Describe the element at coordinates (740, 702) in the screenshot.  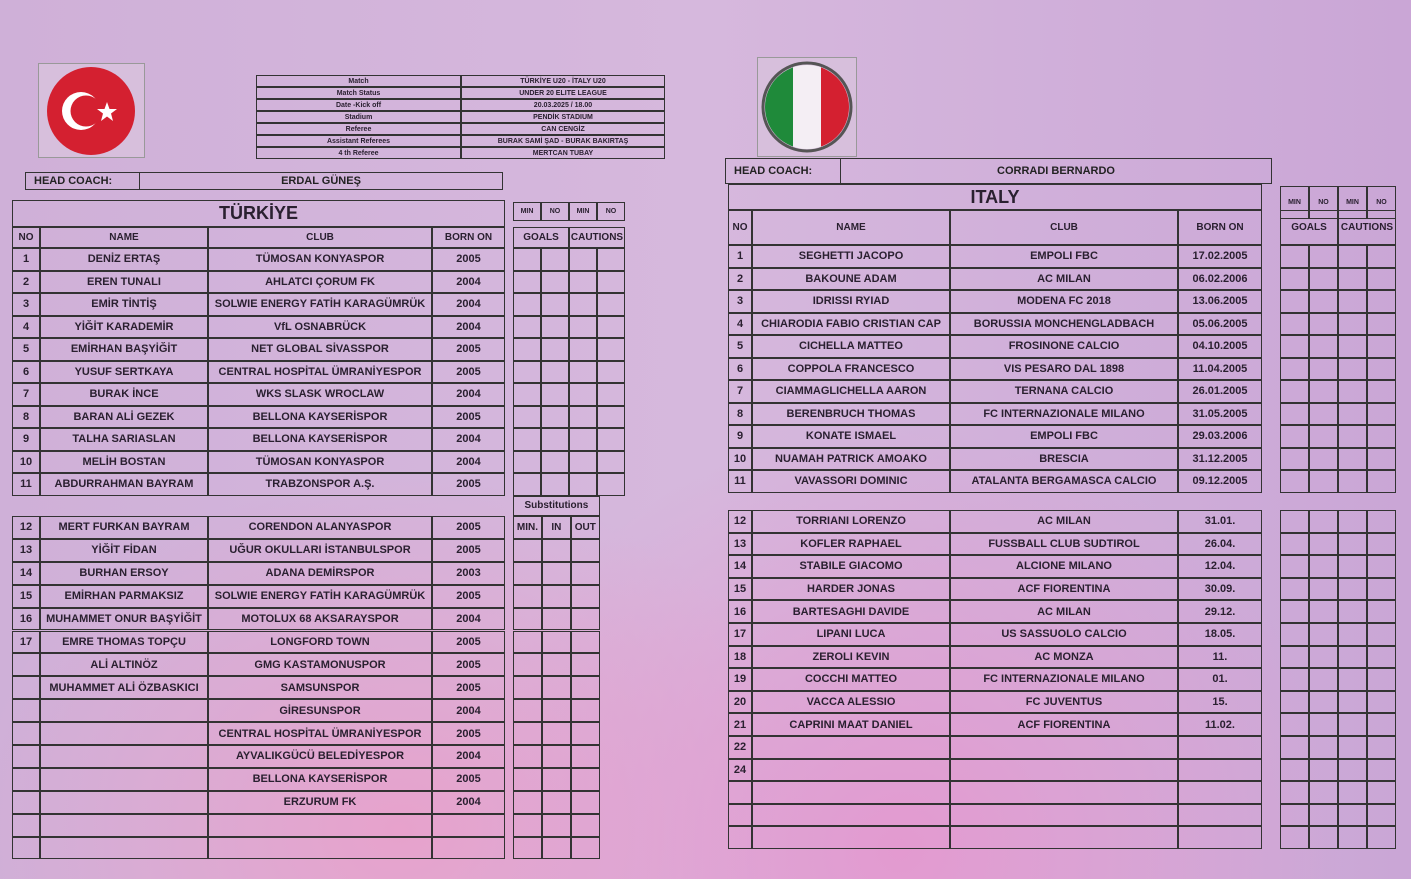
I see `player-number: 20` at that location.